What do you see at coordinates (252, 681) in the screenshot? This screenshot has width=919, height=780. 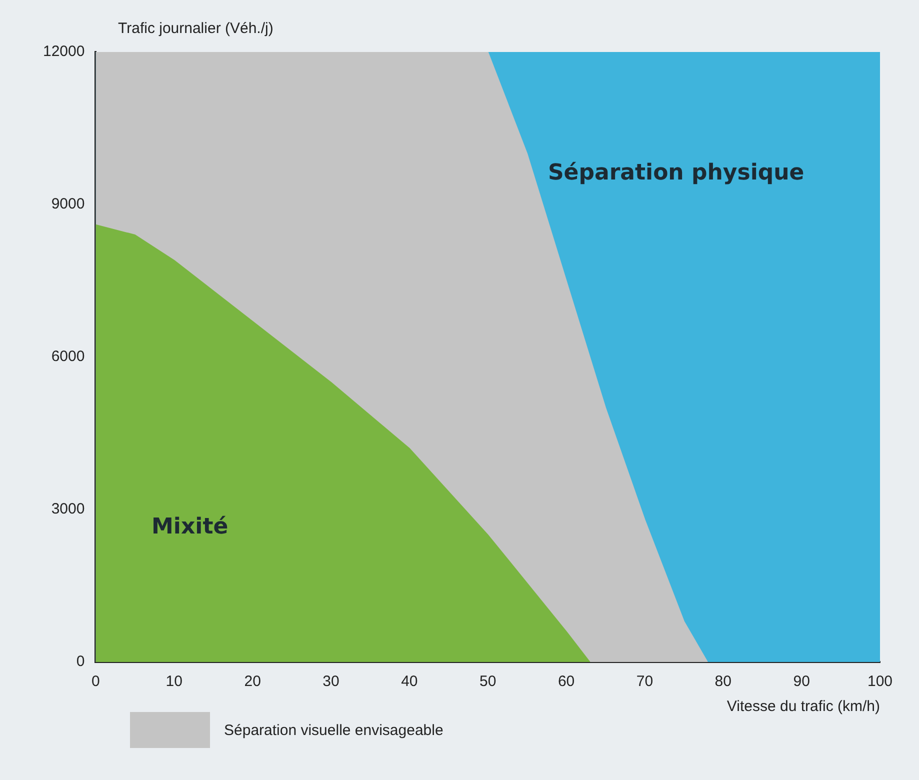 I see `x-tick-label: 20` at bounding box center [252, 681].